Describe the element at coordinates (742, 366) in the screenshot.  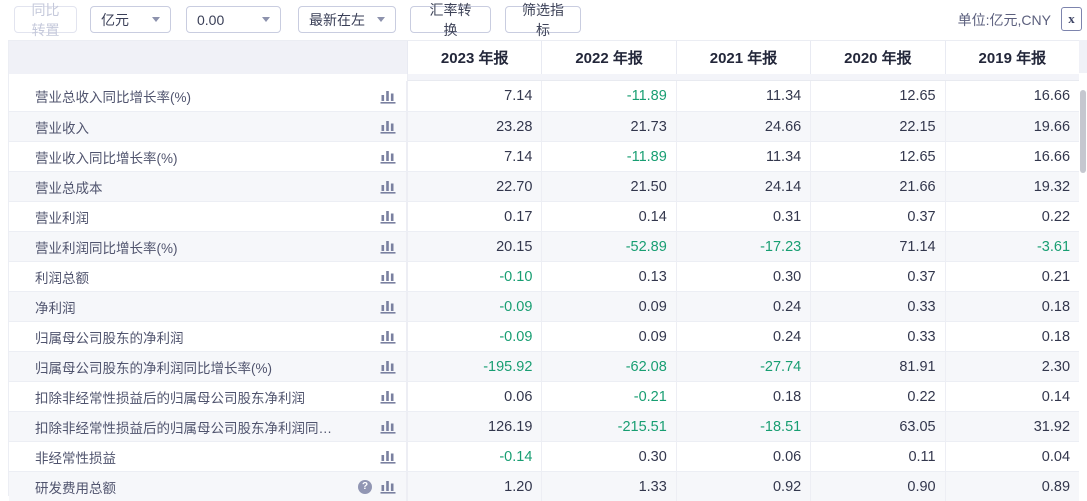
I see `value-cell: -27.74` at that location.